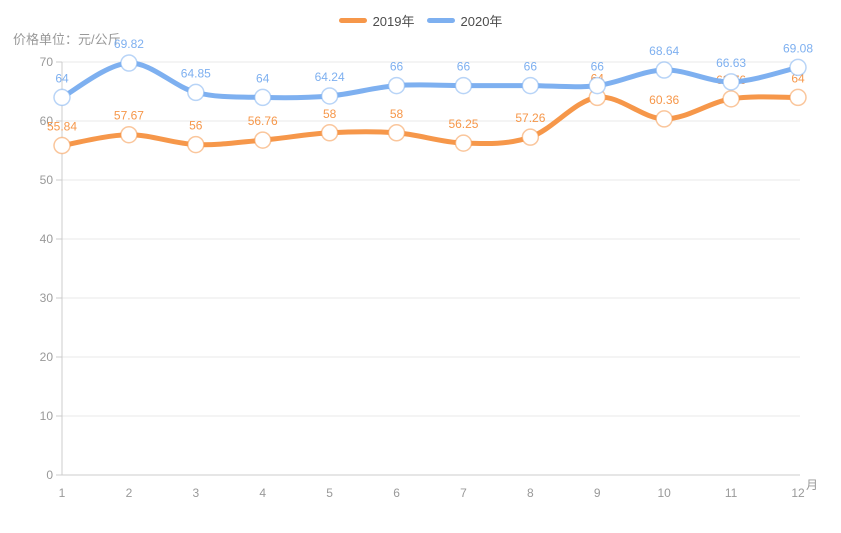  I want to click on point-2020年-10, so click(664, 70).